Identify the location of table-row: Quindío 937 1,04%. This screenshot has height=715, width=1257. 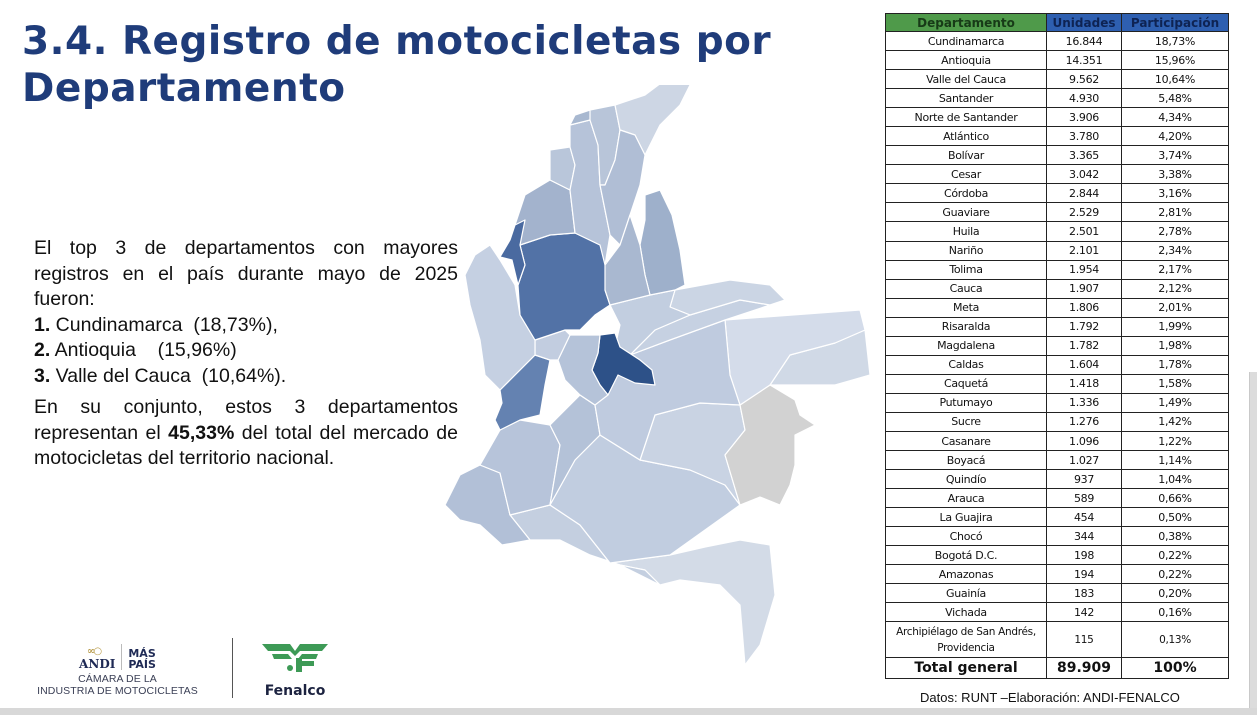
(1057, 479).